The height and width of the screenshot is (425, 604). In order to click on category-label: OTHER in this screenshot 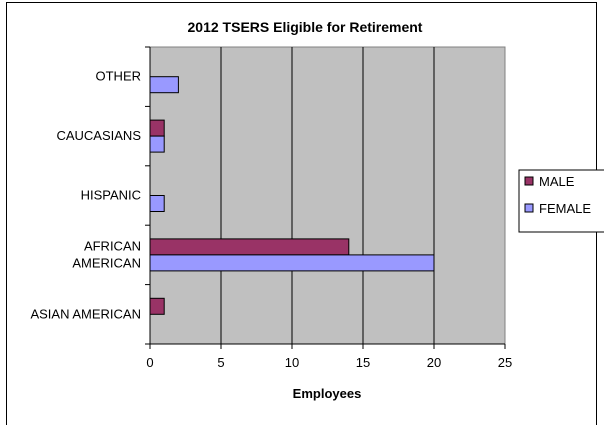, I will do `click(119, 76)`.